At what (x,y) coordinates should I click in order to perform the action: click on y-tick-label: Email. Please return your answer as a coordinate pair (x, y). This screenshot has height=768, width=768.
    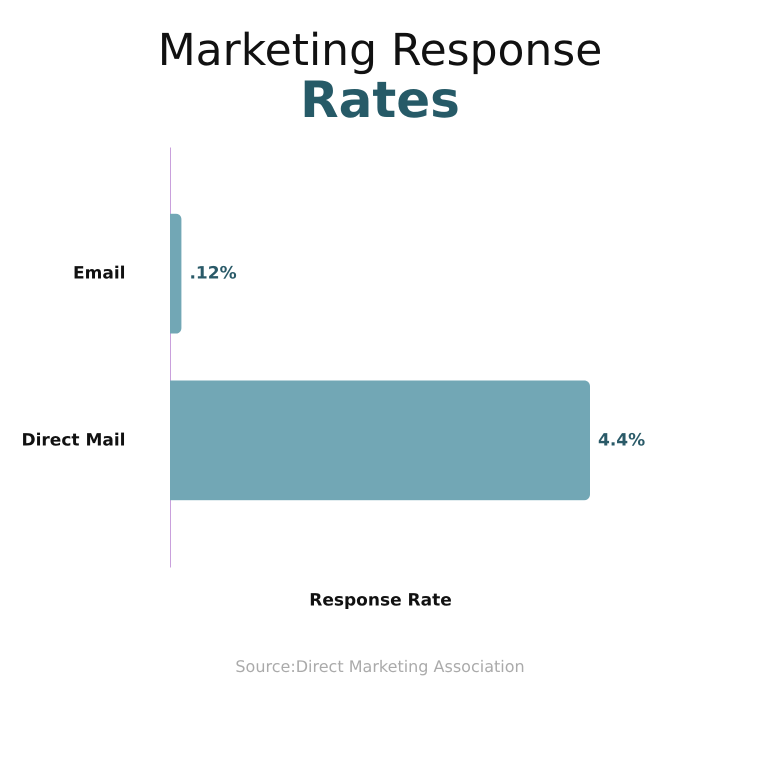
    Looking at the image, I should click on (99, 274).